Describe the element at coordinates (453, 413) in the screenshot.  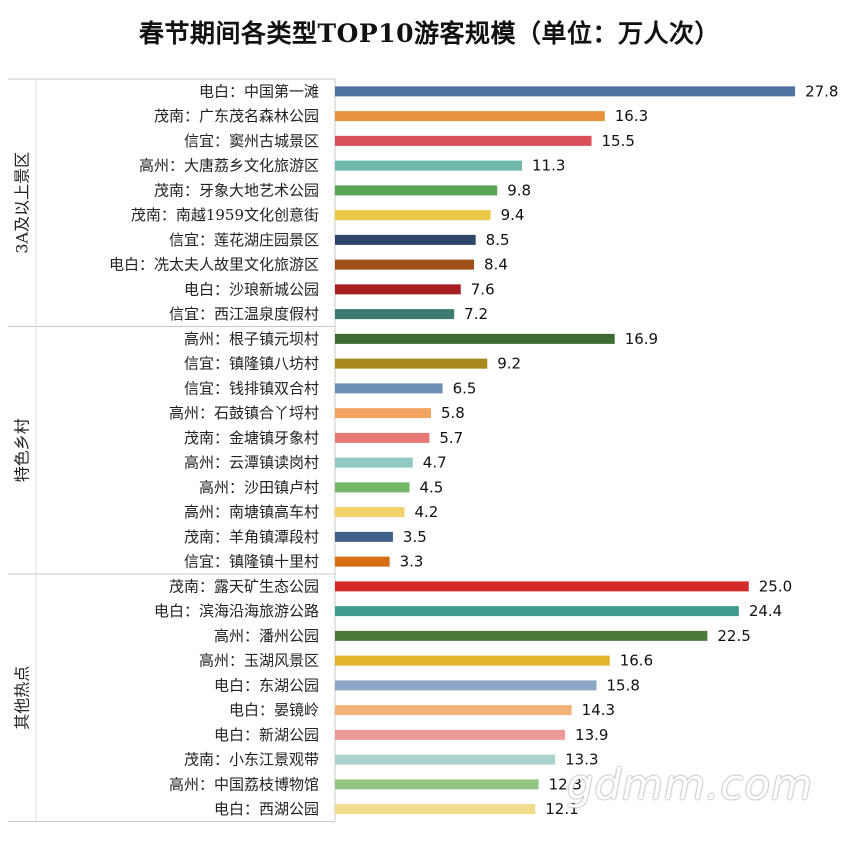
I see `data-label: 5.8` at that location.